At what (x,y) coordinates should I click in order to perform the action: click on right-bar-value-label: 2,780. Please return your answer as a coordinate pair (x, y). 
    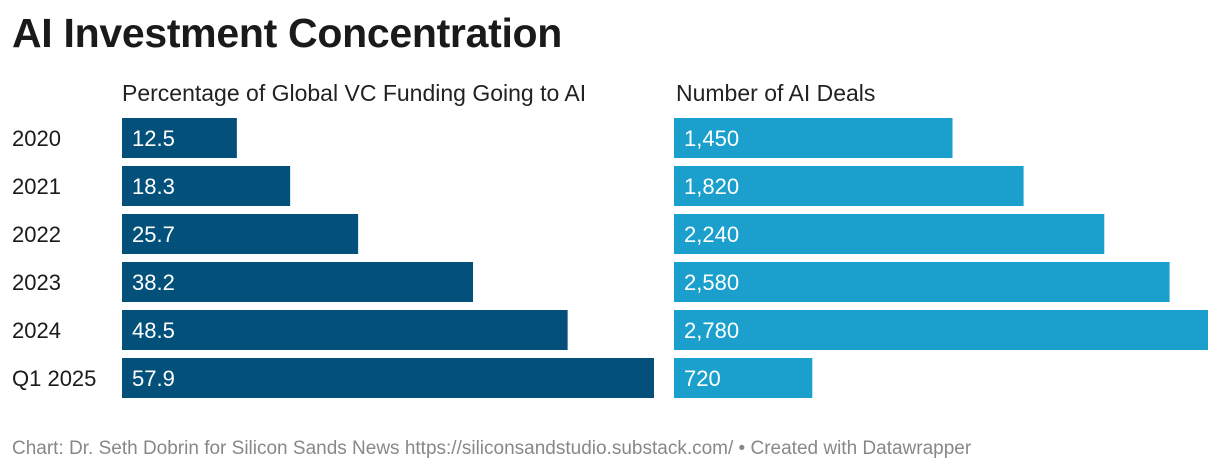
    Looking at the image, I should click on (711, 330).